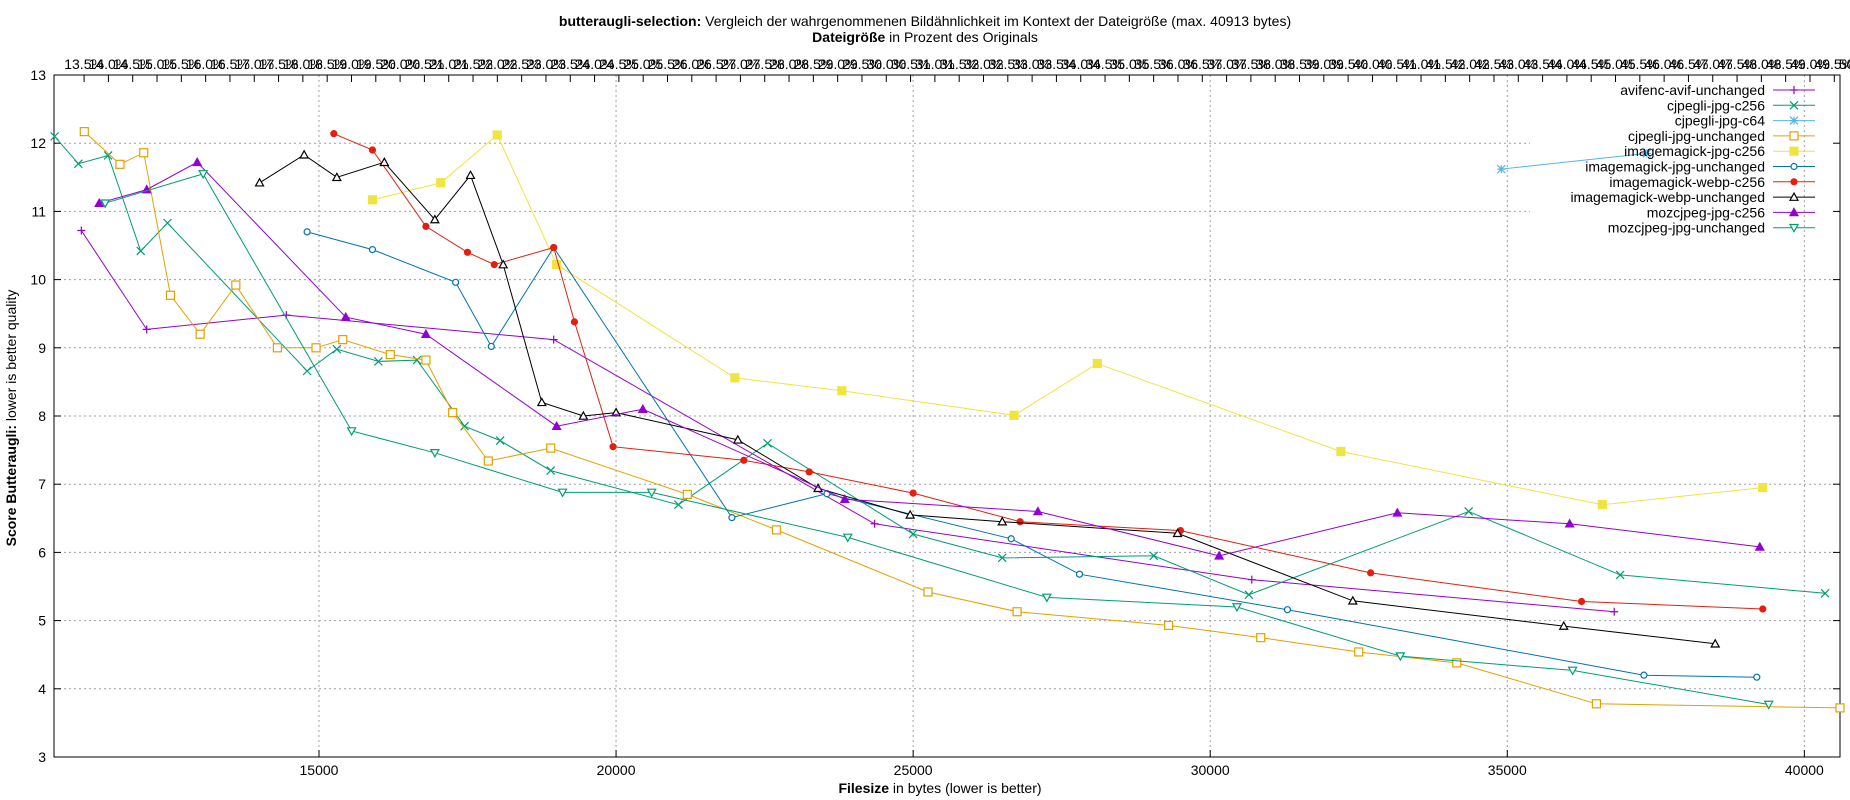 The image size is (1850, 800). Describe the element at coordinates (1664, 64) in the screenshot. I see `x2-tick-label: 46.0%` at that location.